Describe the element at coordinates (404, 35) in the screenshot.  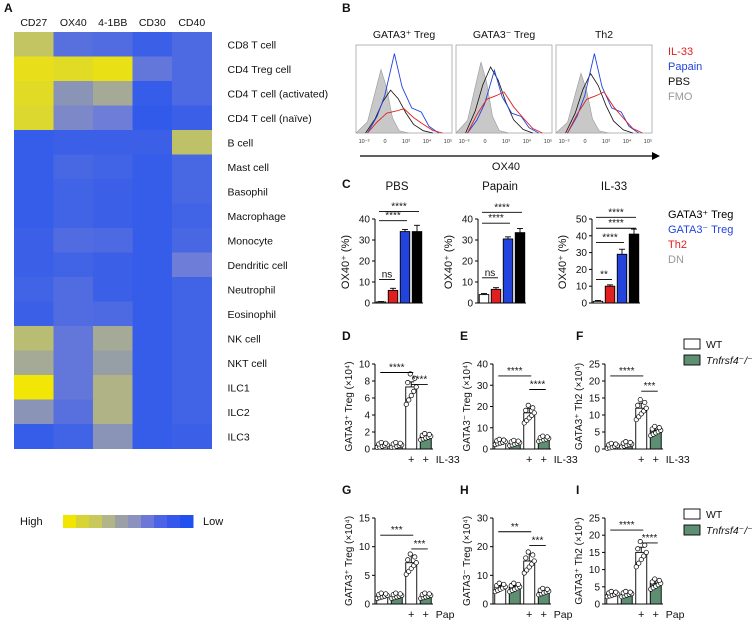
I see `histogram-title: GATA3⁺ Treg` at that location.